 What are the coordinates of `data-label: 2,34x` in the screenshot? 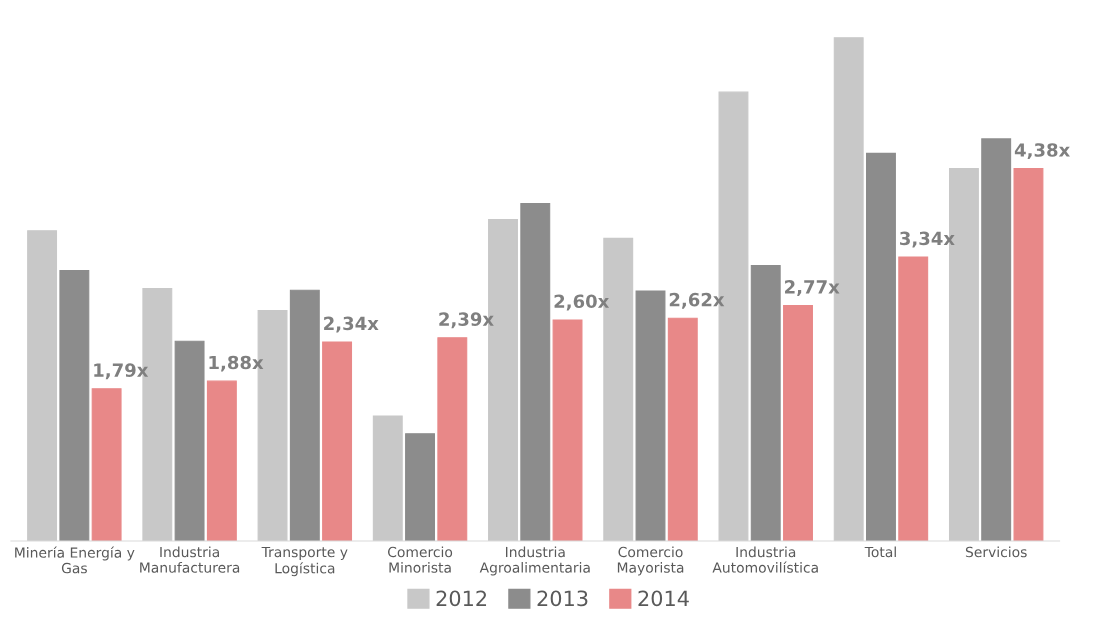 It's located at (351, 324).